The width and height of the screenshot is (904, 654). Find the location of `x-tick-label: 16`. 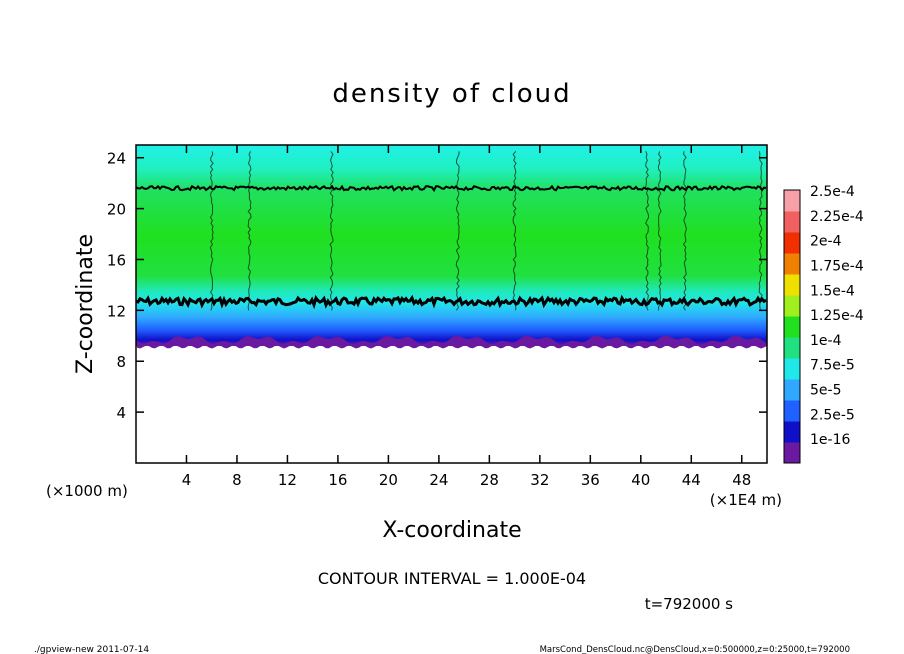

x-tick-label: 16 is located at coordinates (337, 480).